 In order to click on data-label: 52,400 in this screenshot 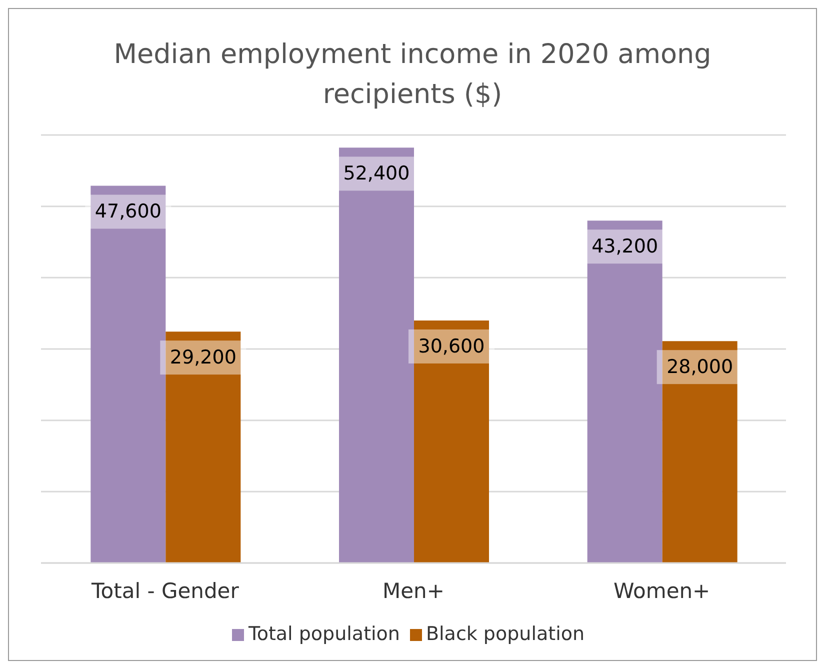, I will do `click(376, 173)`.